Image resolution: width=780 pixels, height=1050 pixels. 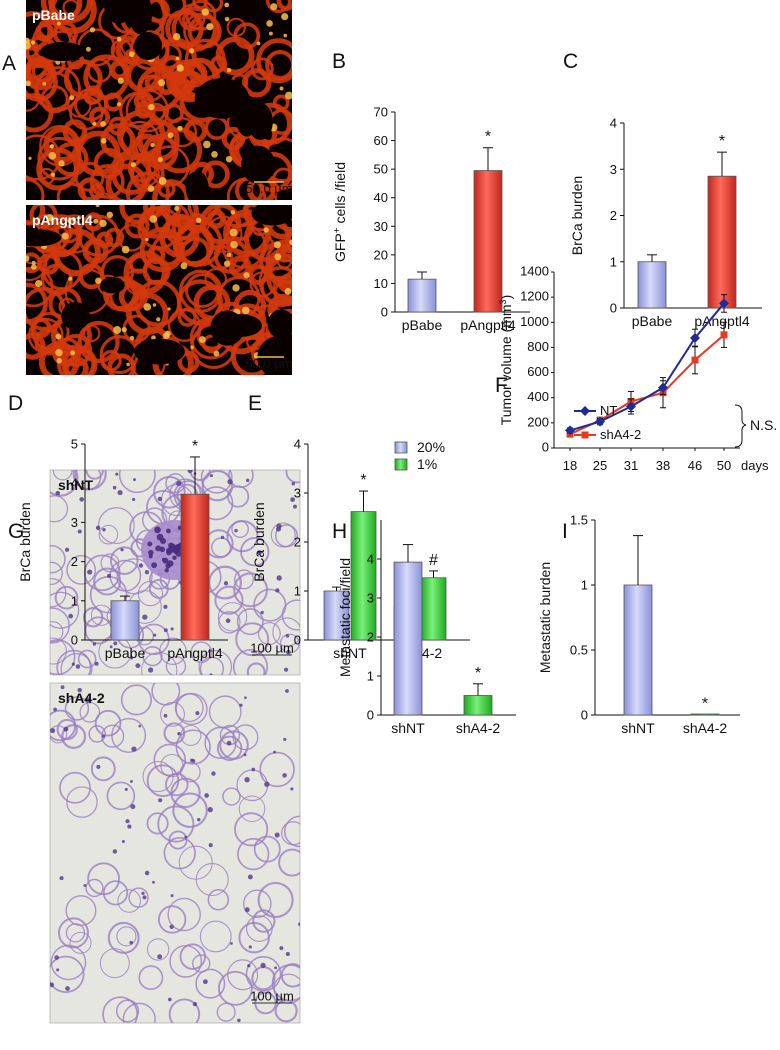 I want to click on y-tick-label: 1, so click(x=370, y=676).